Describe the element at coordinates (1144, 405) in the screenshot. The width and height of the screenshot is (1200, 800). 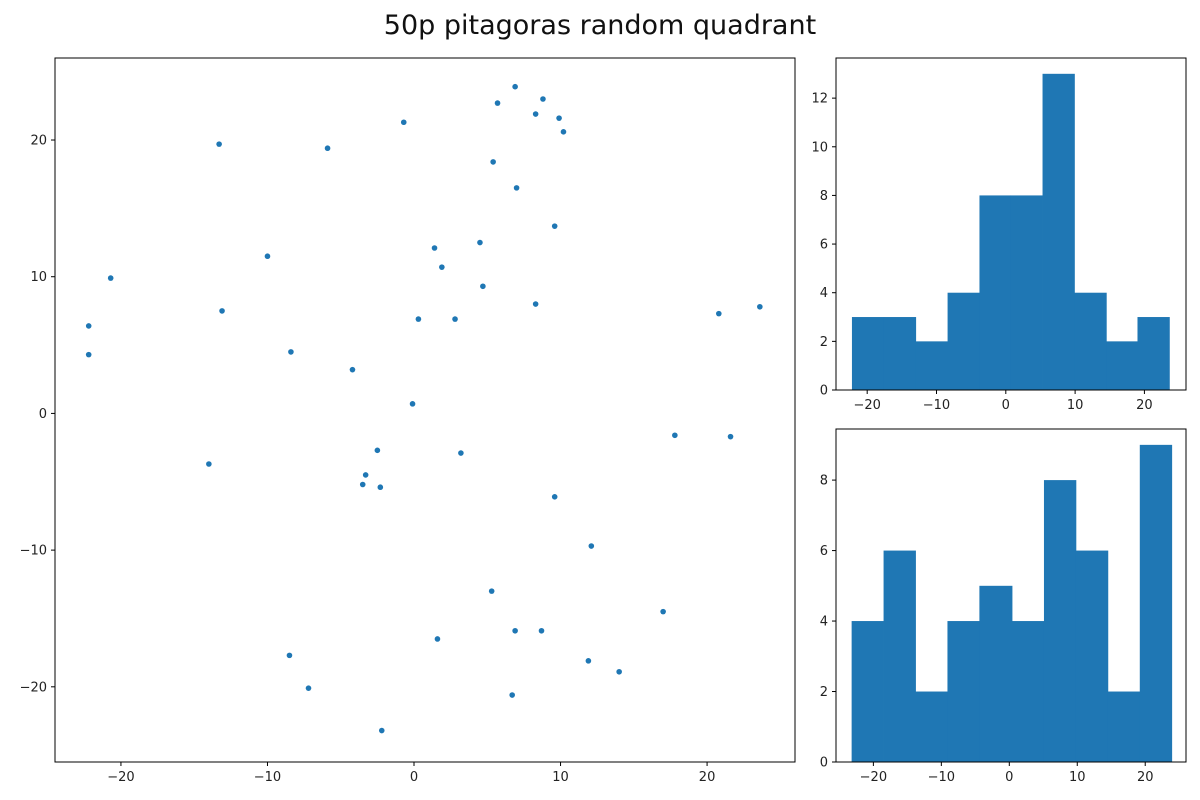
I see `histx-xtick-label: 20` at that location.